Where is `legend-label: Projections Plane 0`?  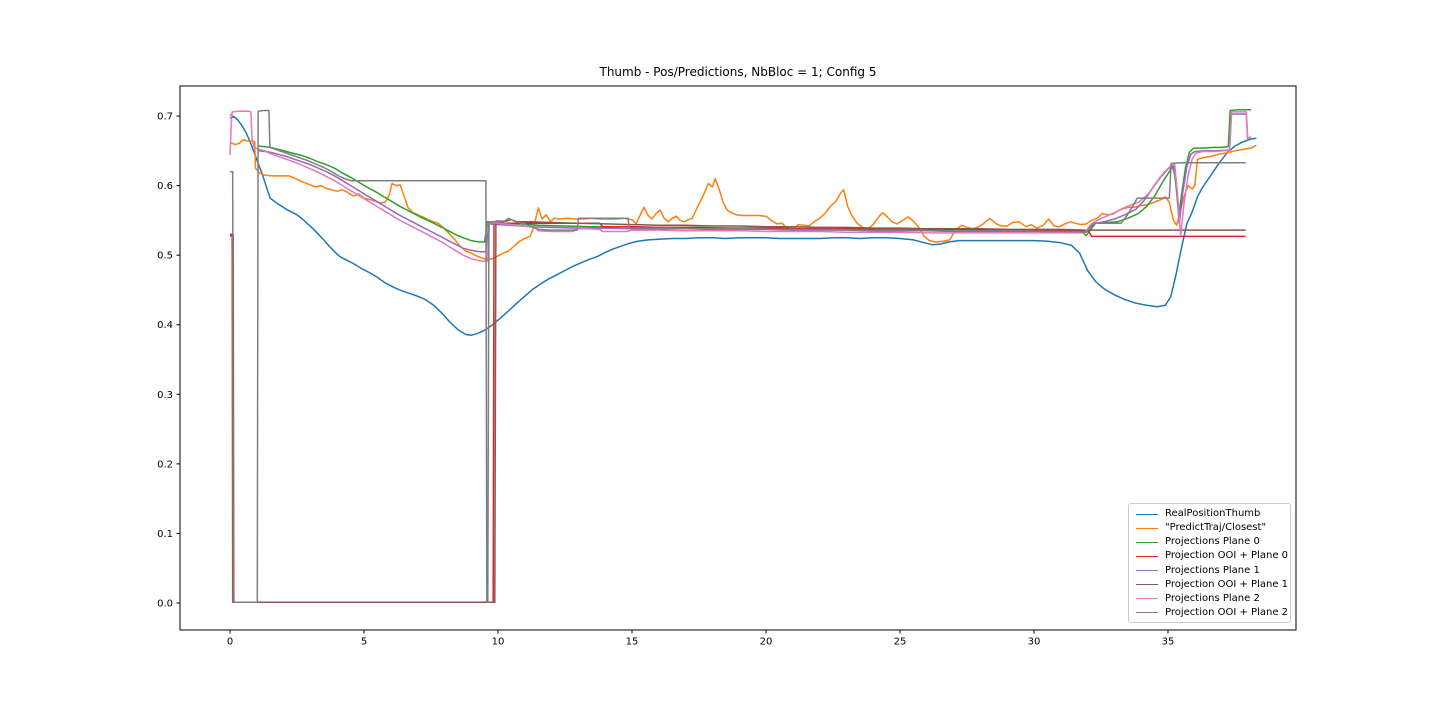 legend-label: Projections Plane 0 is located at coordinates (1212, 542).